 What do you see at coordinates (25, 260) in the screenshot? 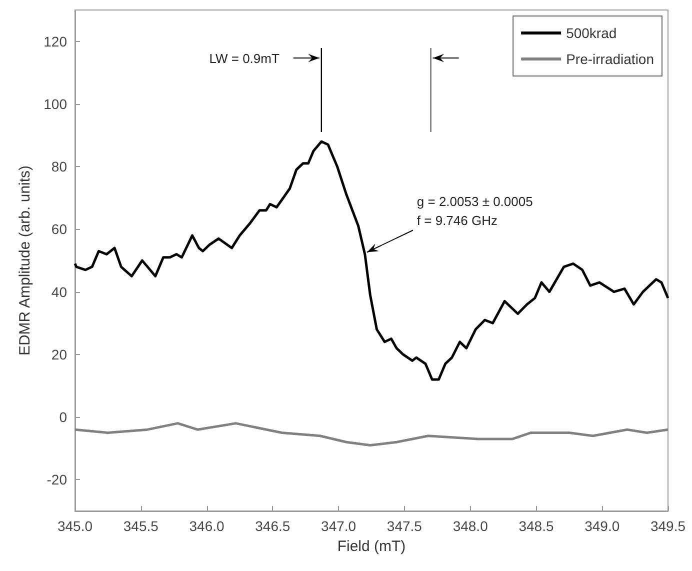
I see `y-axis-title: EDMR Amplitude (arb. units)` at bounding box center [25, 260].